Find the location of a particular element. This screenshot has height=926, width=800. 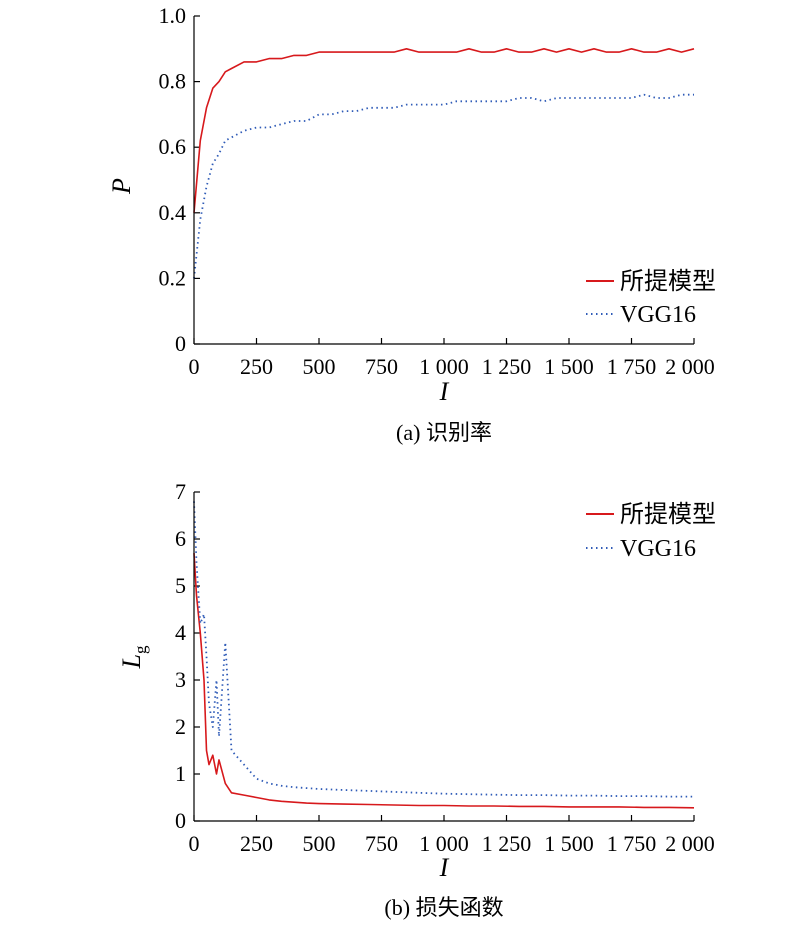

panel-caption: (a) 识别率 is located at coordinates (444, 432).